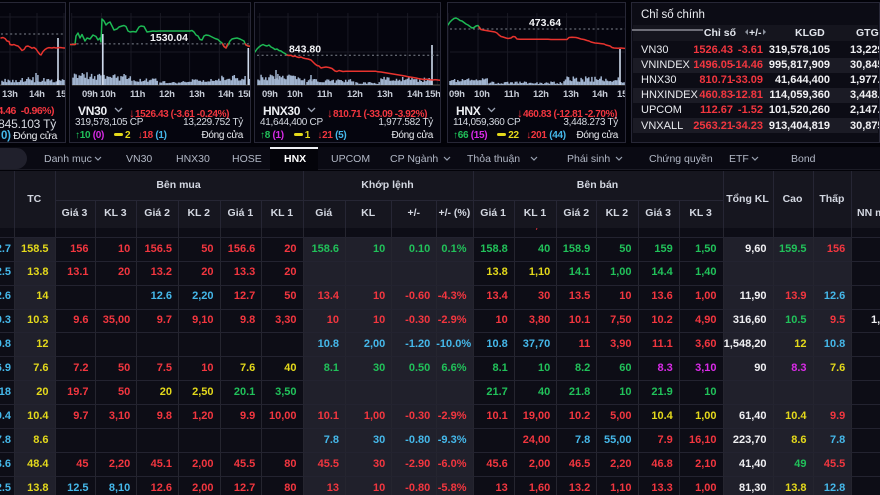 Image resolution: width=880 pixels, height=495 pixels. I want to click on svg-text: 1530.04, so click(169, 38).